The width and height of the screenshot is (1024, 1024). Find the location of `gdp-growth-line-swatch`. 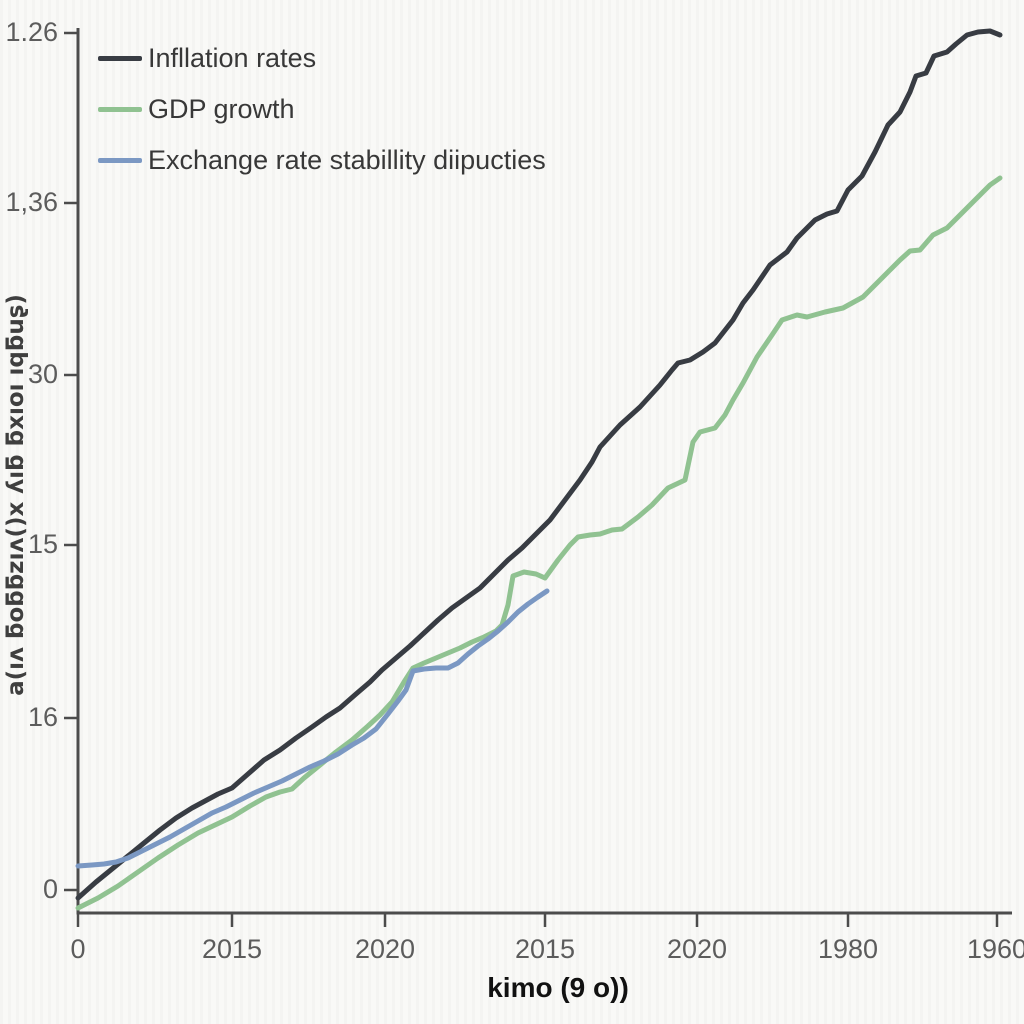

gdp-growth-line-swatch is located at coordinates (120, 109).